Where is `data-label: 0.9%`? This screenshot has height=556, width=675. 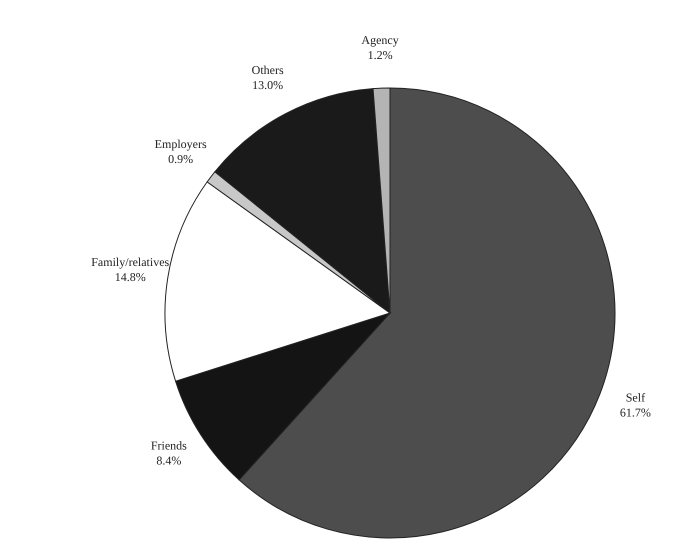
data-label: 0.9% is located at coordinates (181, 159).